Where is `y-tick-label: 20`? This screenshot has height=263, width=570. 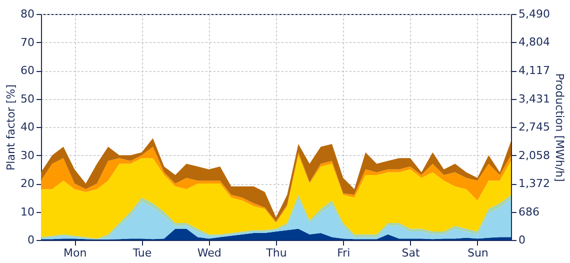 y-tick-label: 20 is located at coordinates (27, 183).